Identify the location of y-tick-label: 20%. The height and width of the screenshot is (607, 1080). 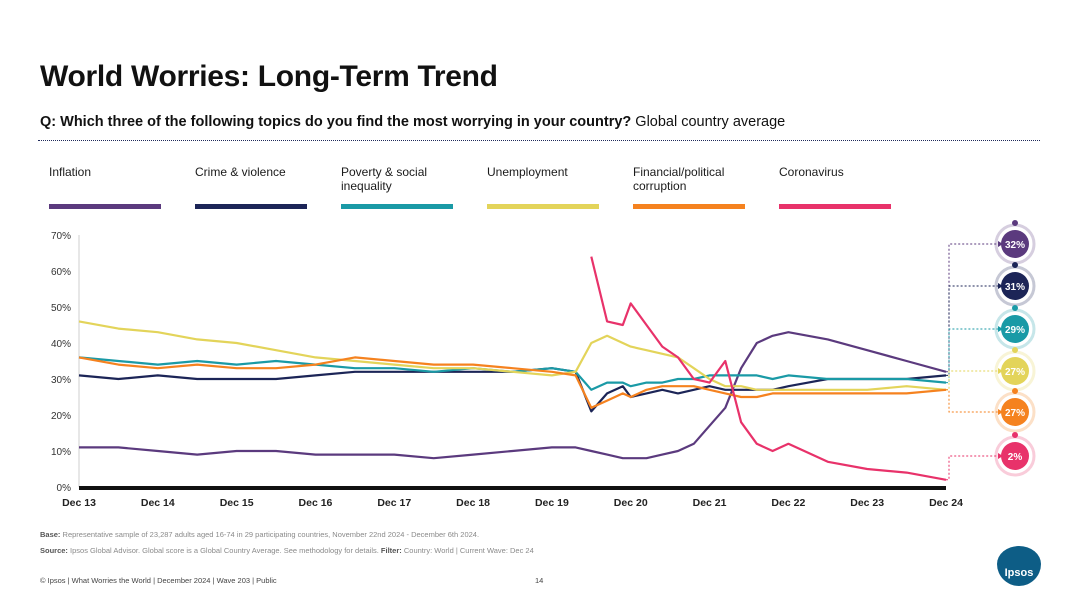
(61, 416).